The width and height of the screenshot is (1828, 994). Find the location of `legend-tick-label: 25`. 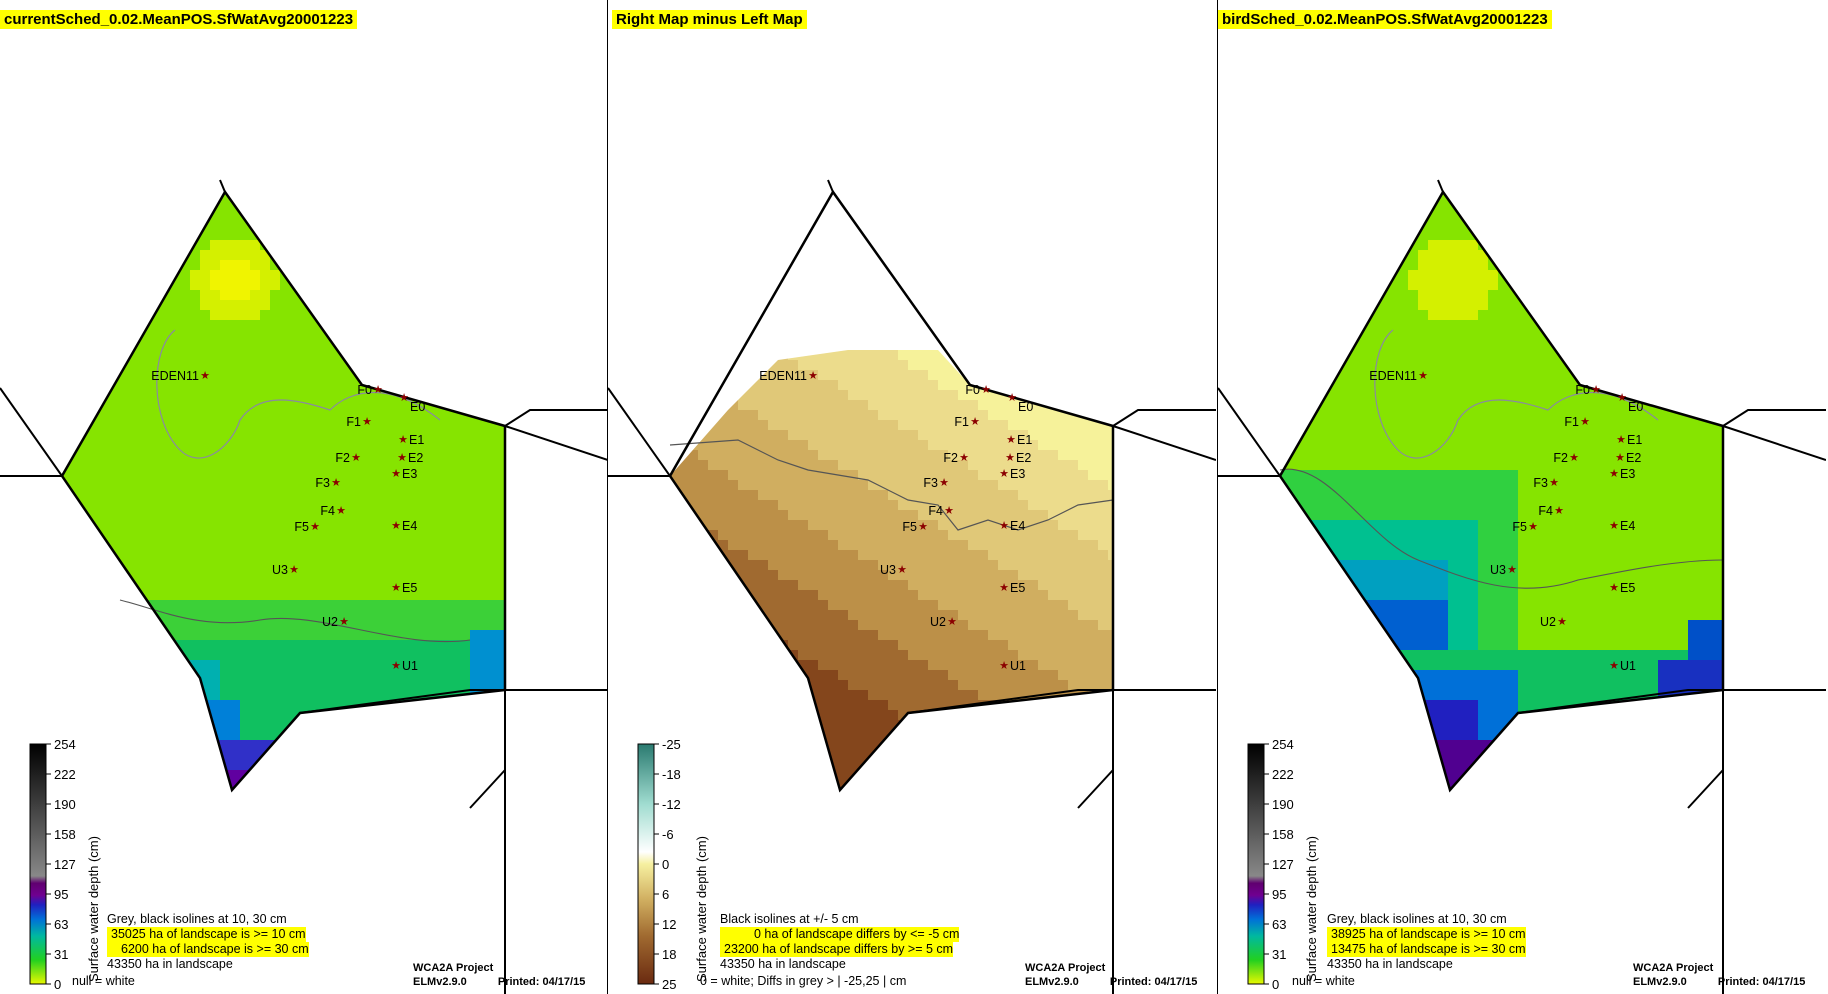

legend-tick-label: 25 is located at coordinates (669, 983).